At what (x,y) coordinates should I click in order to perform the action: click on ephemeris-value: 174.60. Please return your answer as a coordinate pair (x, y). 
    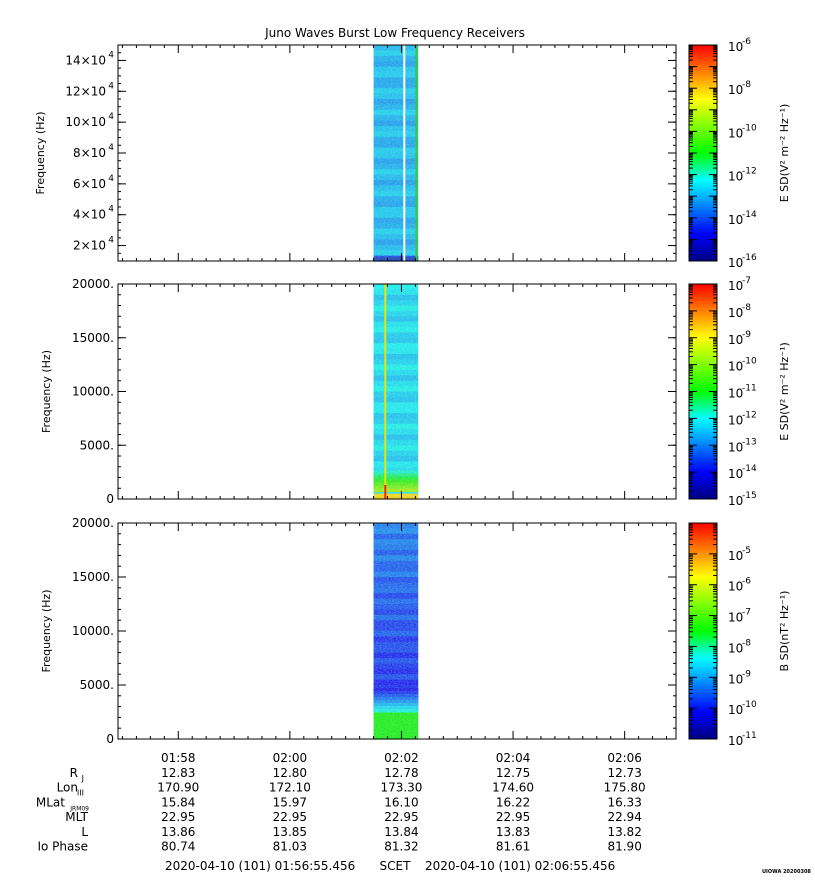
    Looking at the image, I should click on (513, 788).